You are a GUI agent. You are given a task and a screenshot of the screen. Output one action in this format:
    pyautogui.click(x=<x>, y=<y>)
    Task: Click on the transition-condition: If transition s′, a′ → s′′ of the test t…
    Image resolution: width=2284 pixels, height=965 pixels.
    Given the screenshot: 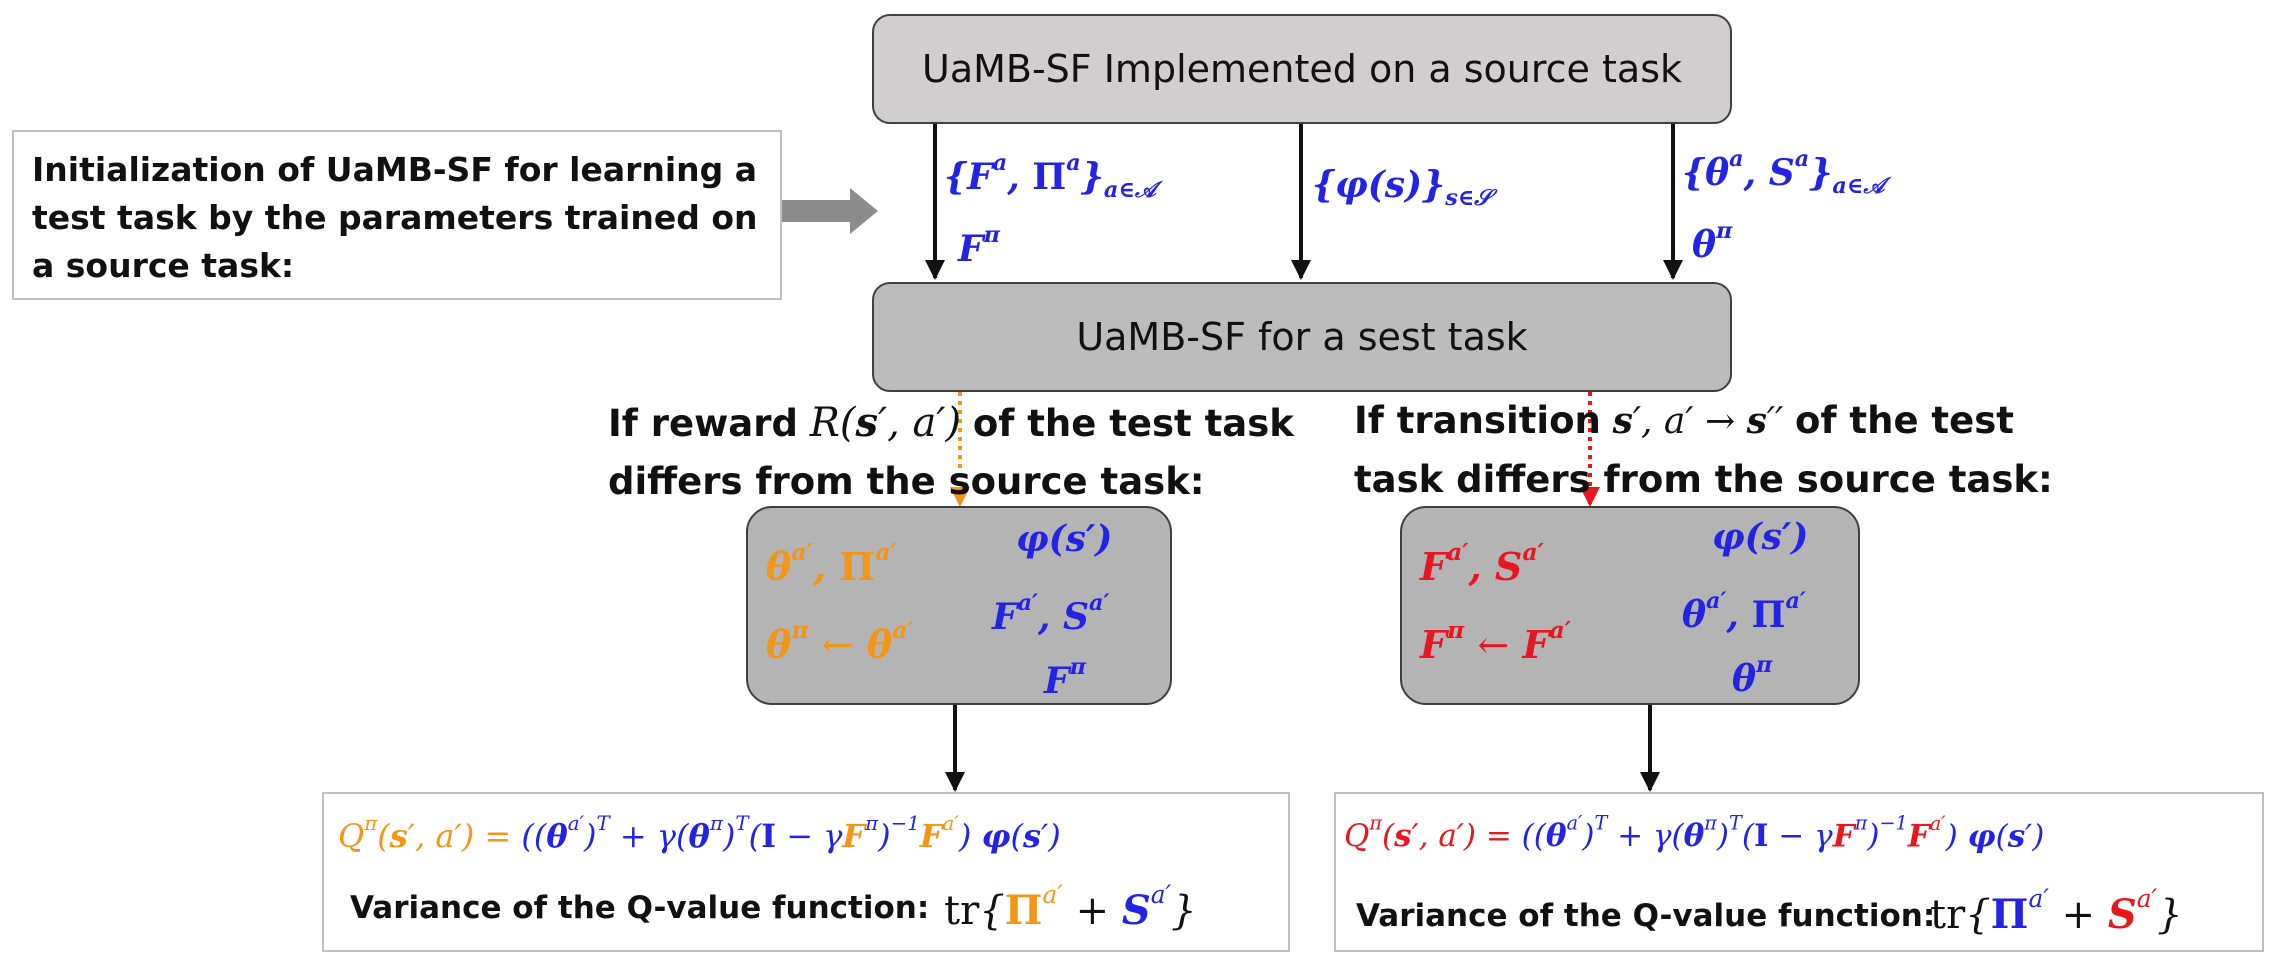 What is the action you would take?
    pyautogui.click(x=1703, y=450)
    